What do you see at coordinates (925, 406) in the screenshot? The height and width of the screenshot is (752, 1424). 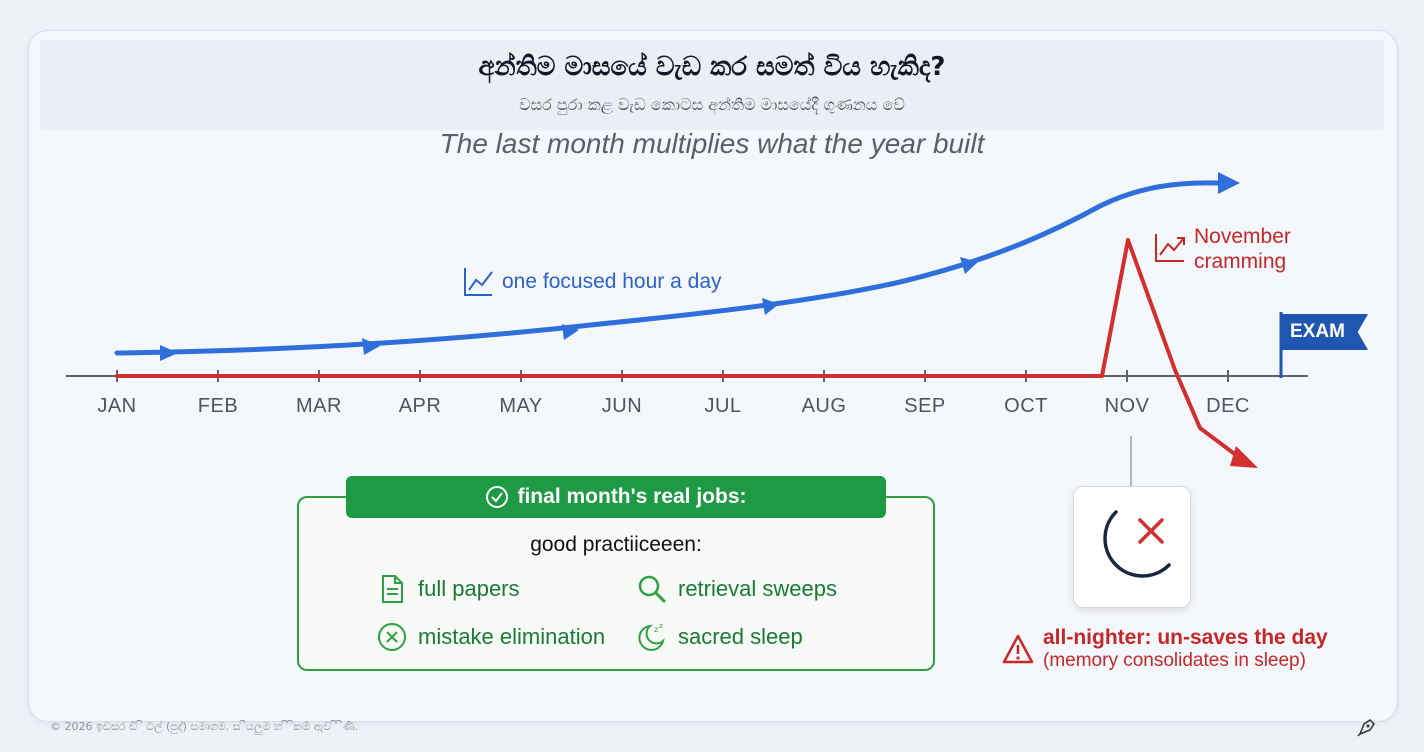 I see `month-label: SEP` at bounding box center [925, 406].